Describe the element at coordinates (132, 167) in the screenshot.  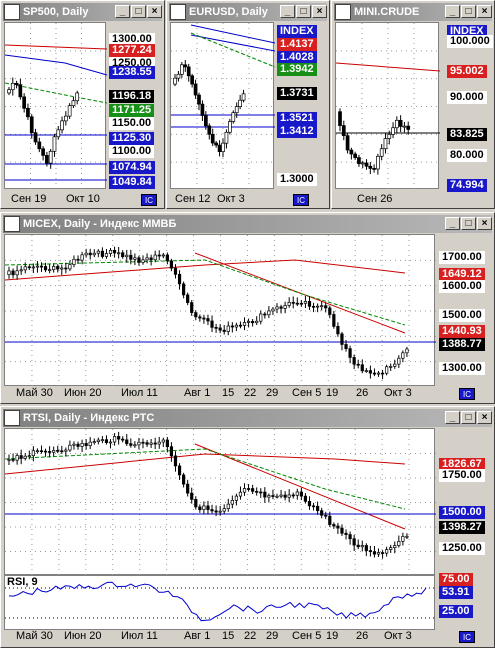
I see `level-label: 1074.94` at that location.